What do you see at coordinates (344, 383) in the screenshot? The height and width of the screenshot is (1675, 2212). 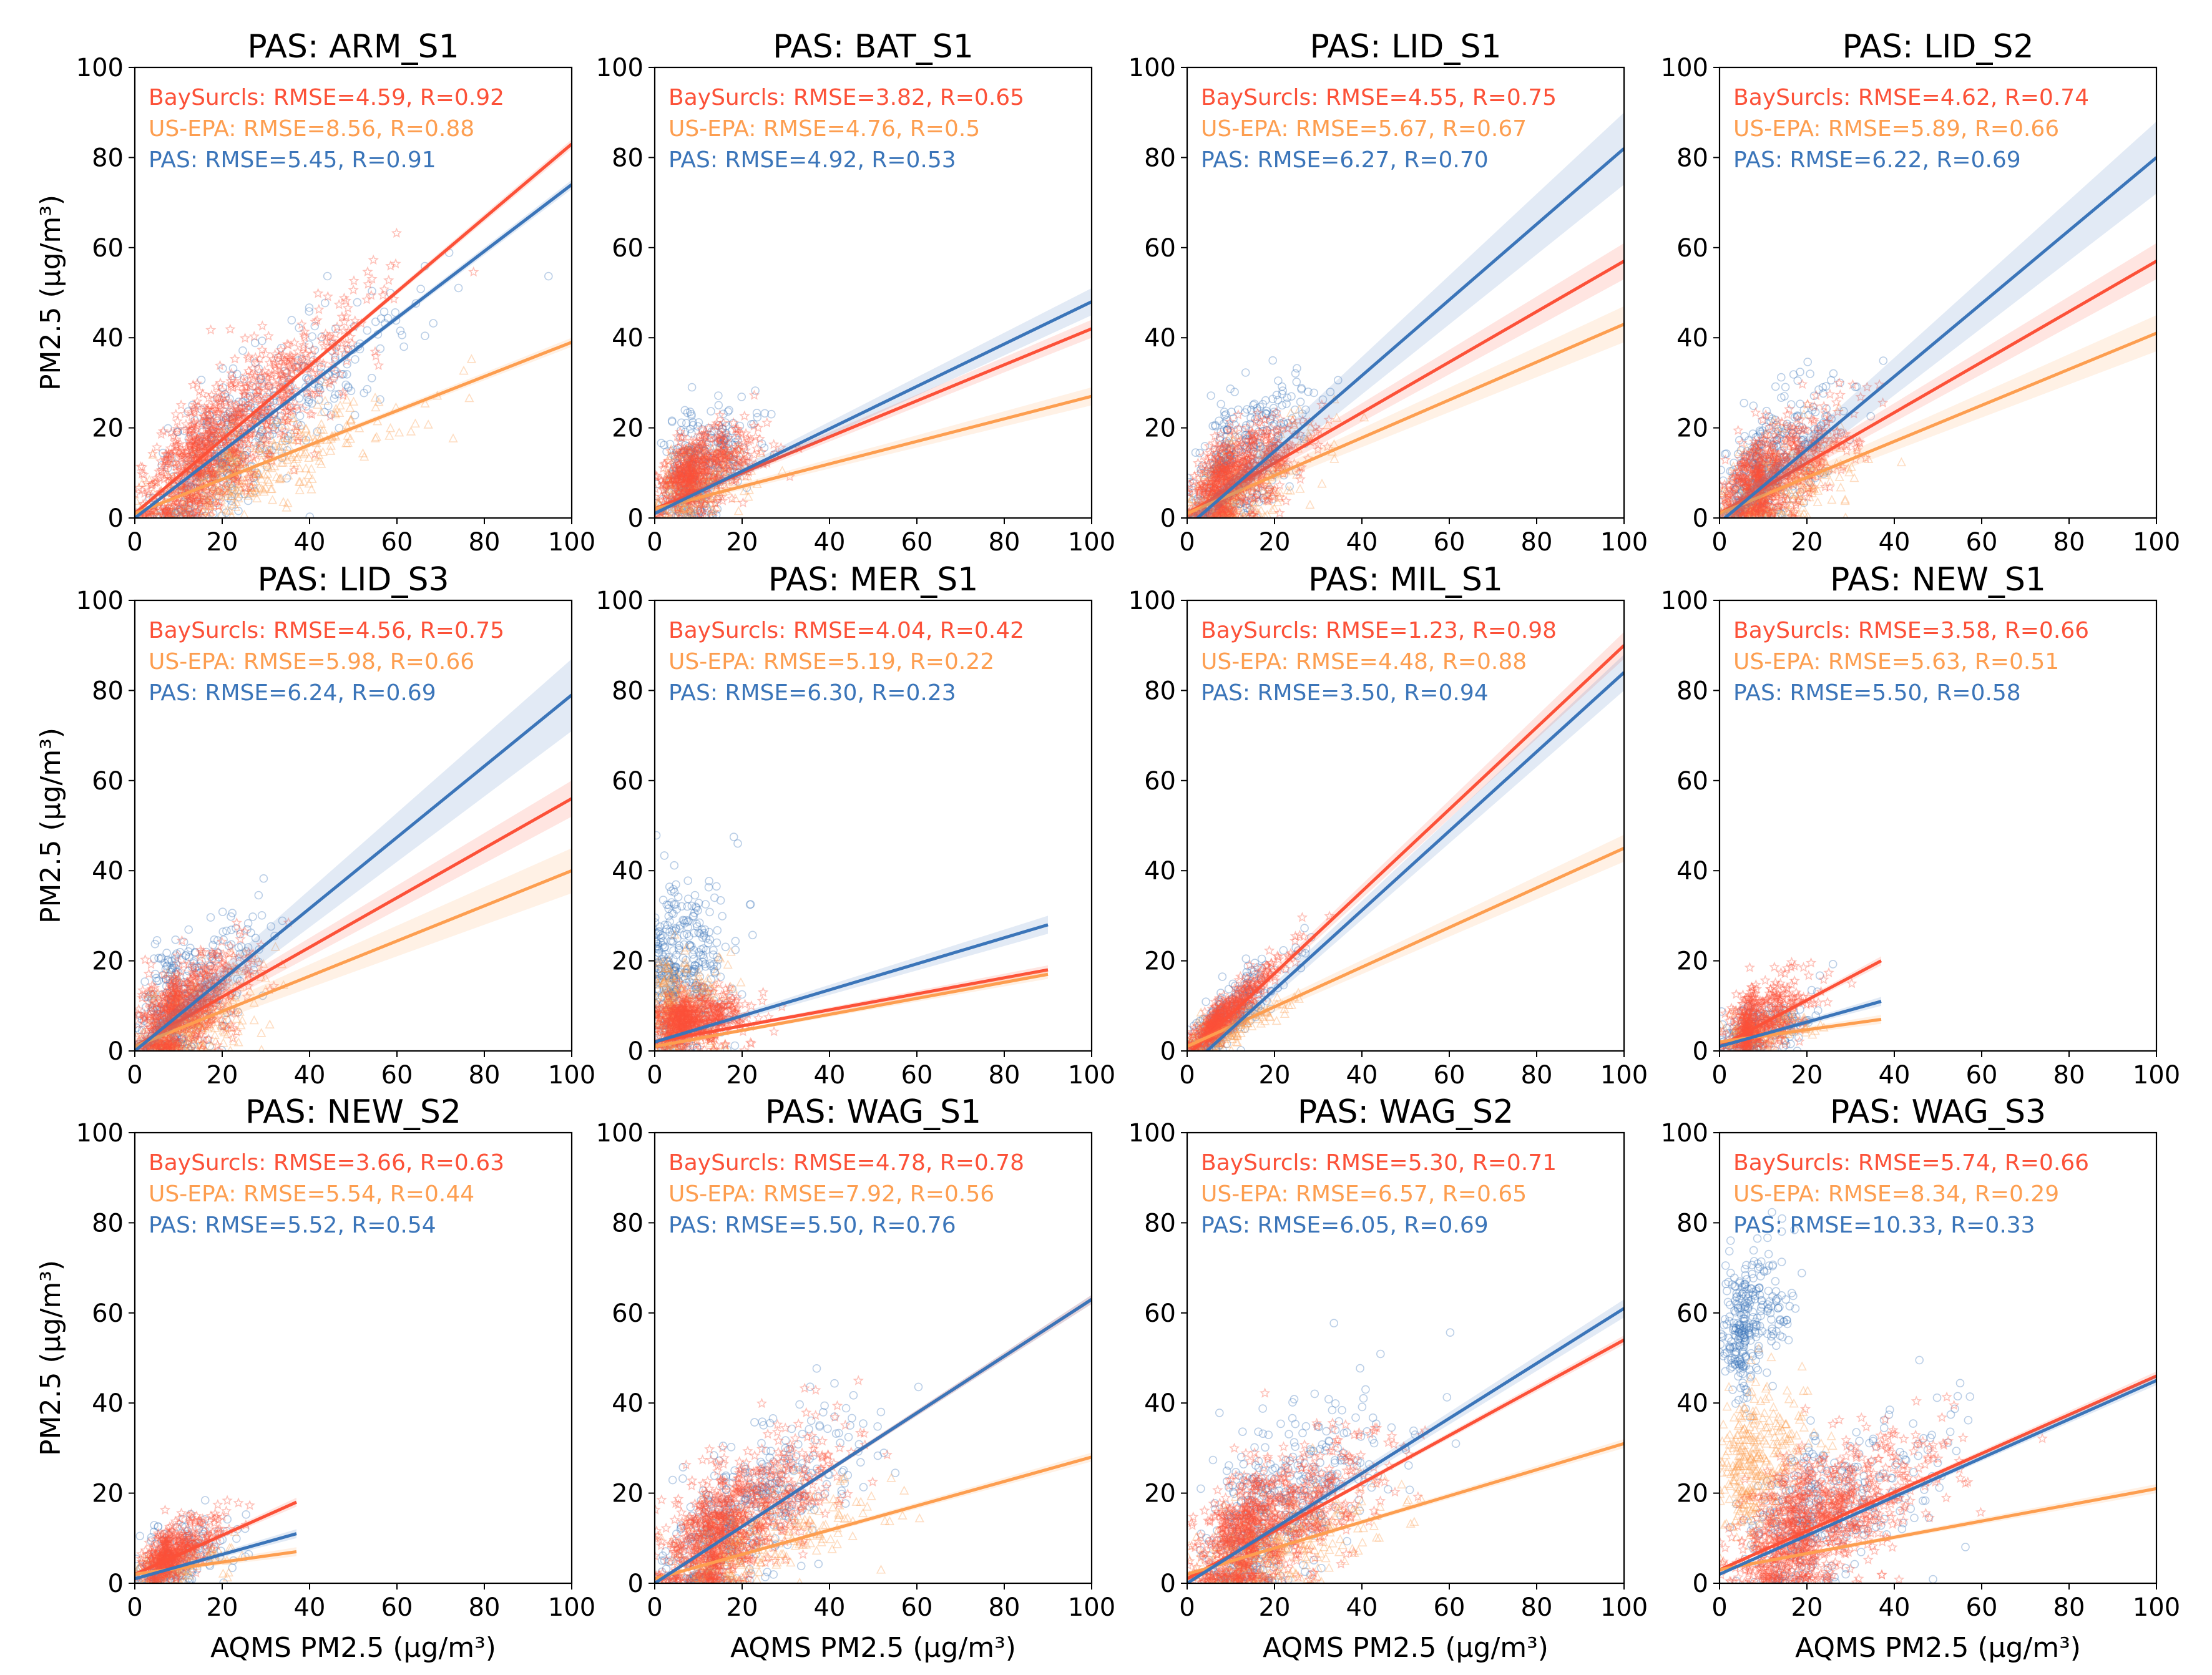 I see `scatter-pas` at bounding box center [344, 383].